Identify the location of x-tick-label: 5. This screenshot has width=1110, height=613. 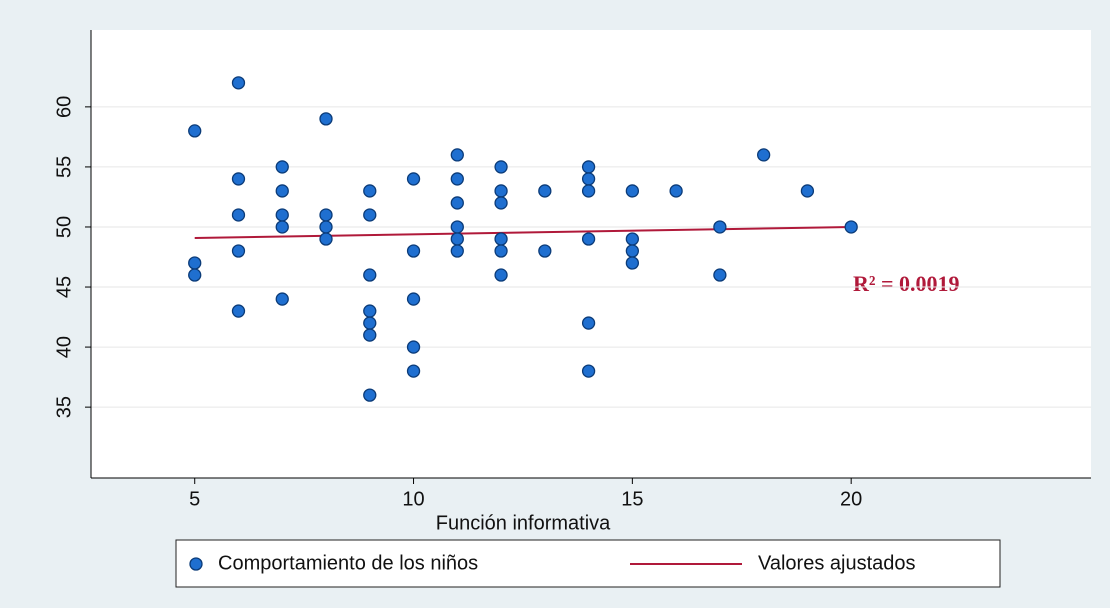
(194, 499).